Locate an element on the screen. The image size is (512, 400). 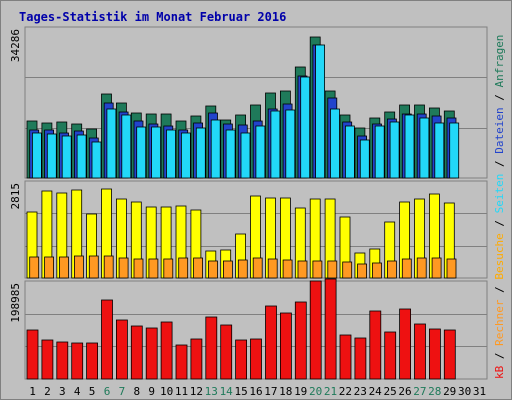
legend-item-kb: kB is located at coordinates (499, 372).